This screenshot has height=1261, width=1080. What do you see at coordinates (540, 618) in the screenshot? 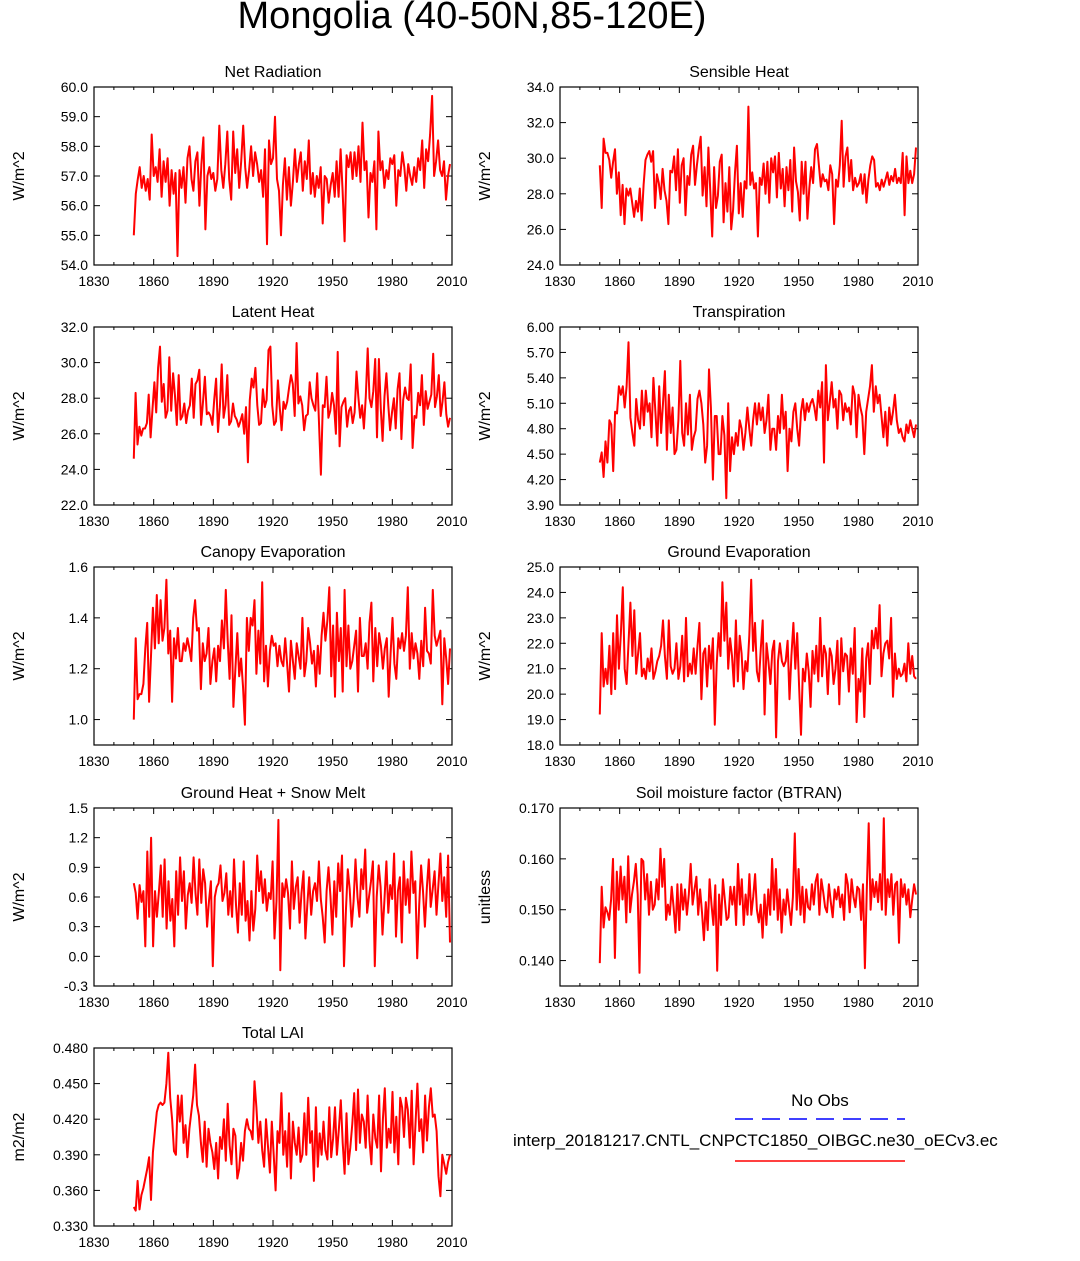
I see `y-tick-label: 23.0` at bounding box center [540, 618].